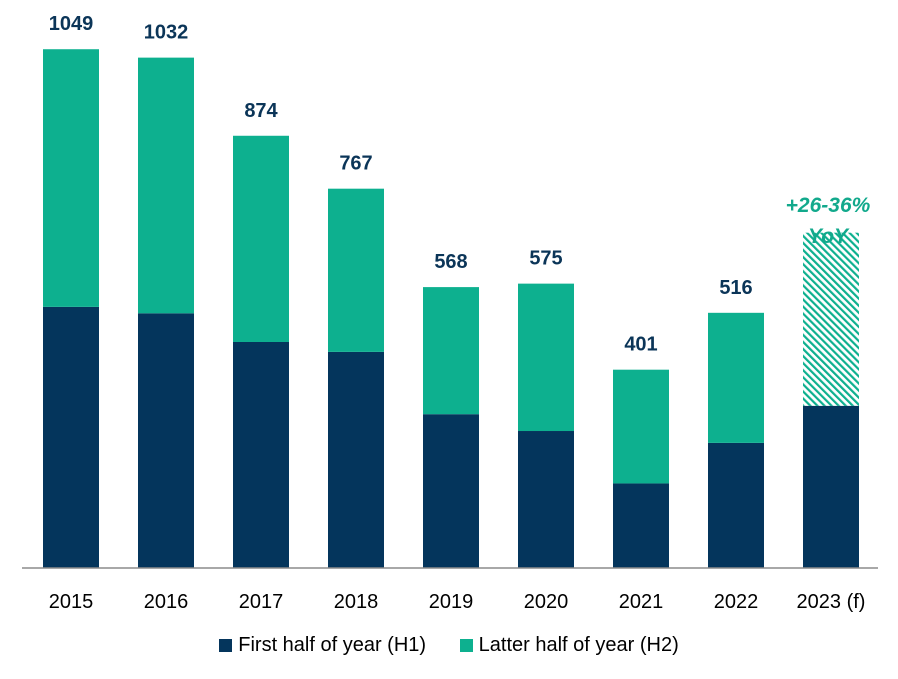 The height and width of the screenshot is (679, 898). Describe the element at coordinates (71, 24) in the screenshot. I see `total-label-0: 1049` at that location.